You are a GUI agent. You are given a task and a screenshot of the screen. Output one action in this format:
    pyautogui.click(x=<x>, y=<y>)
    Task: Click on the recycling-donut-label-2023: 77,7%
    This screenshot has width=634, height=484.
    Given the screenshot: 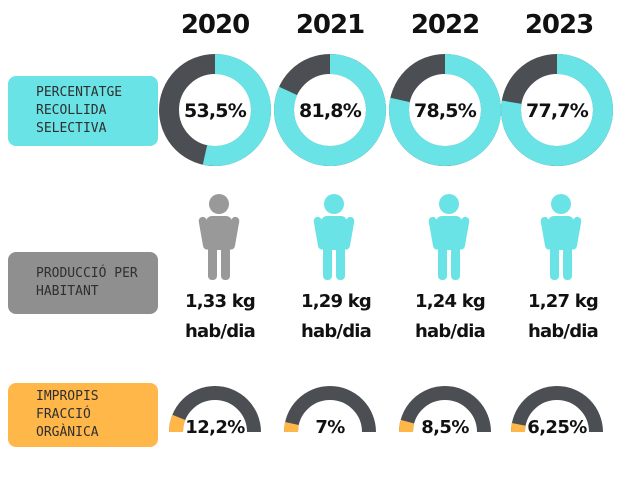 What is the action you would take?
    pyautogui.click(x=557, y=111)
    